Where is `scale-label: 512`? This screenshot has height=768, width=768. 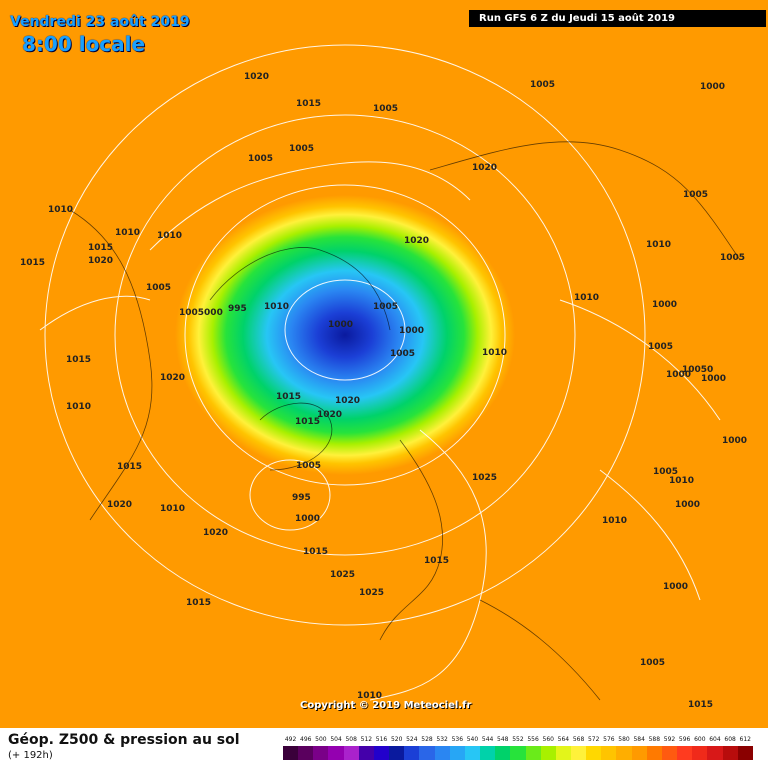
scale-label: 512 is located at coordinates (366, 739).